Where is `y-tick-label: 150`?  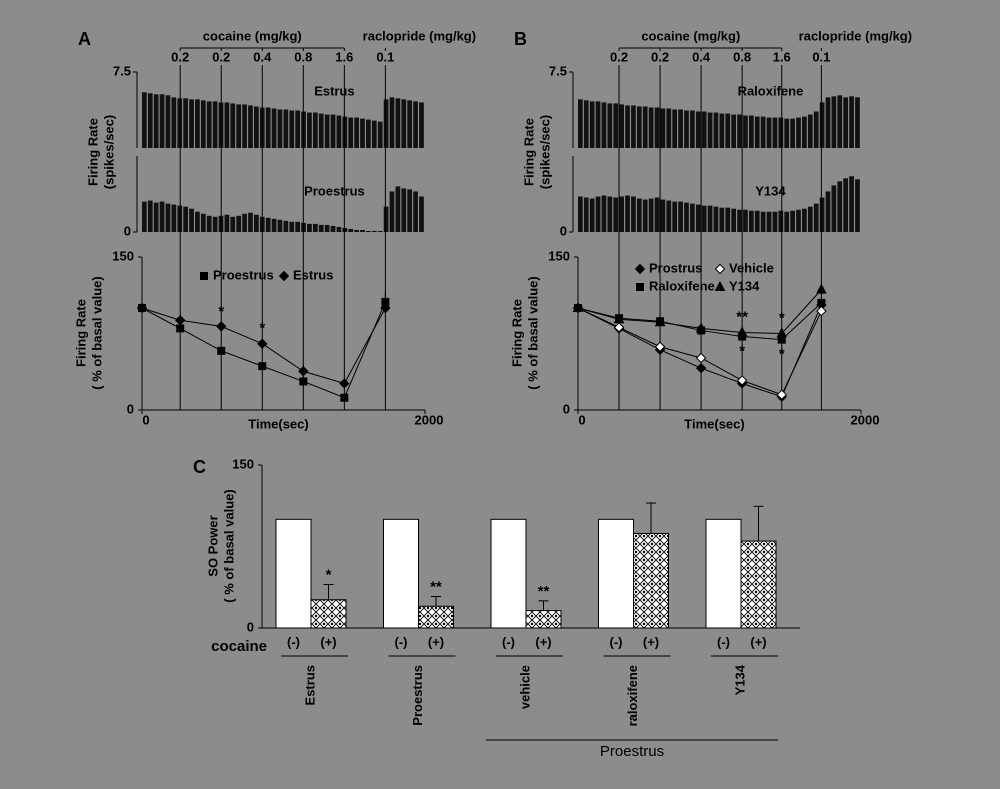
y-tick-label: 150 is located at coordinates (123, 255).